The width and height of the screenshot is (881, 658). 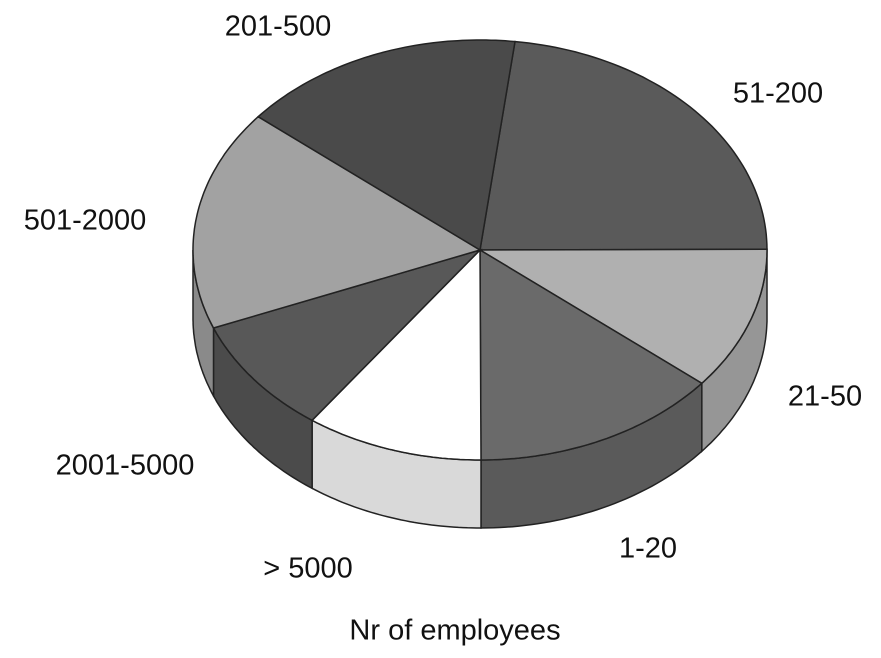 What do you see at coordinates (278, 27) in the screenshot?
I see `slice-label: 201-500` at bounding box center [278, 27].